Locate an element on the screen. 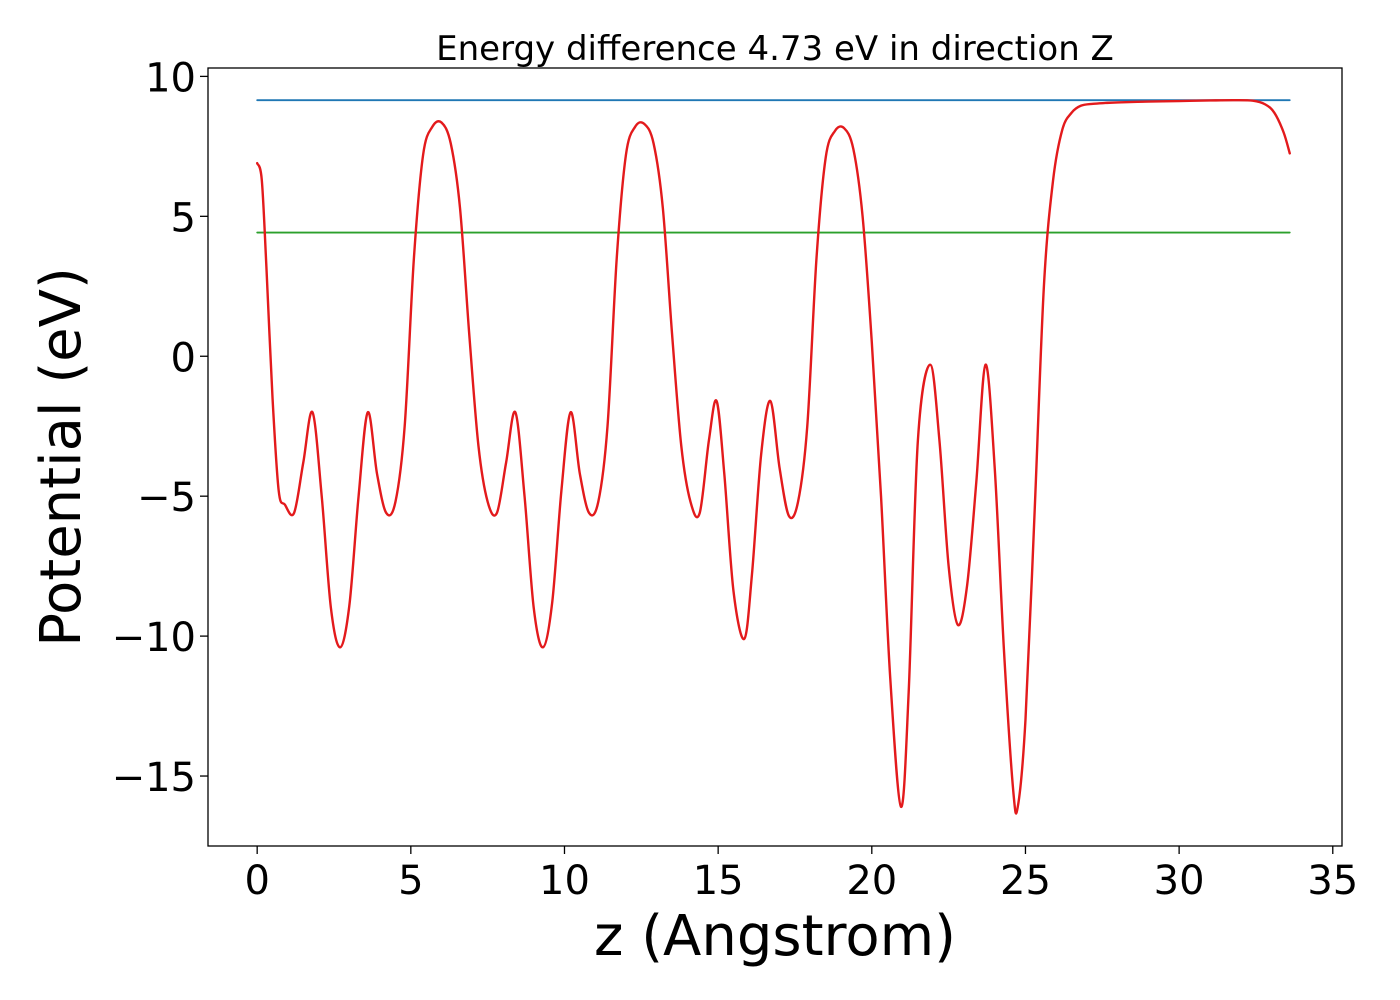 The width and height of the screenshot is (1400, 1000). x-tick-label: 0 is located at coordinates (256, 881).